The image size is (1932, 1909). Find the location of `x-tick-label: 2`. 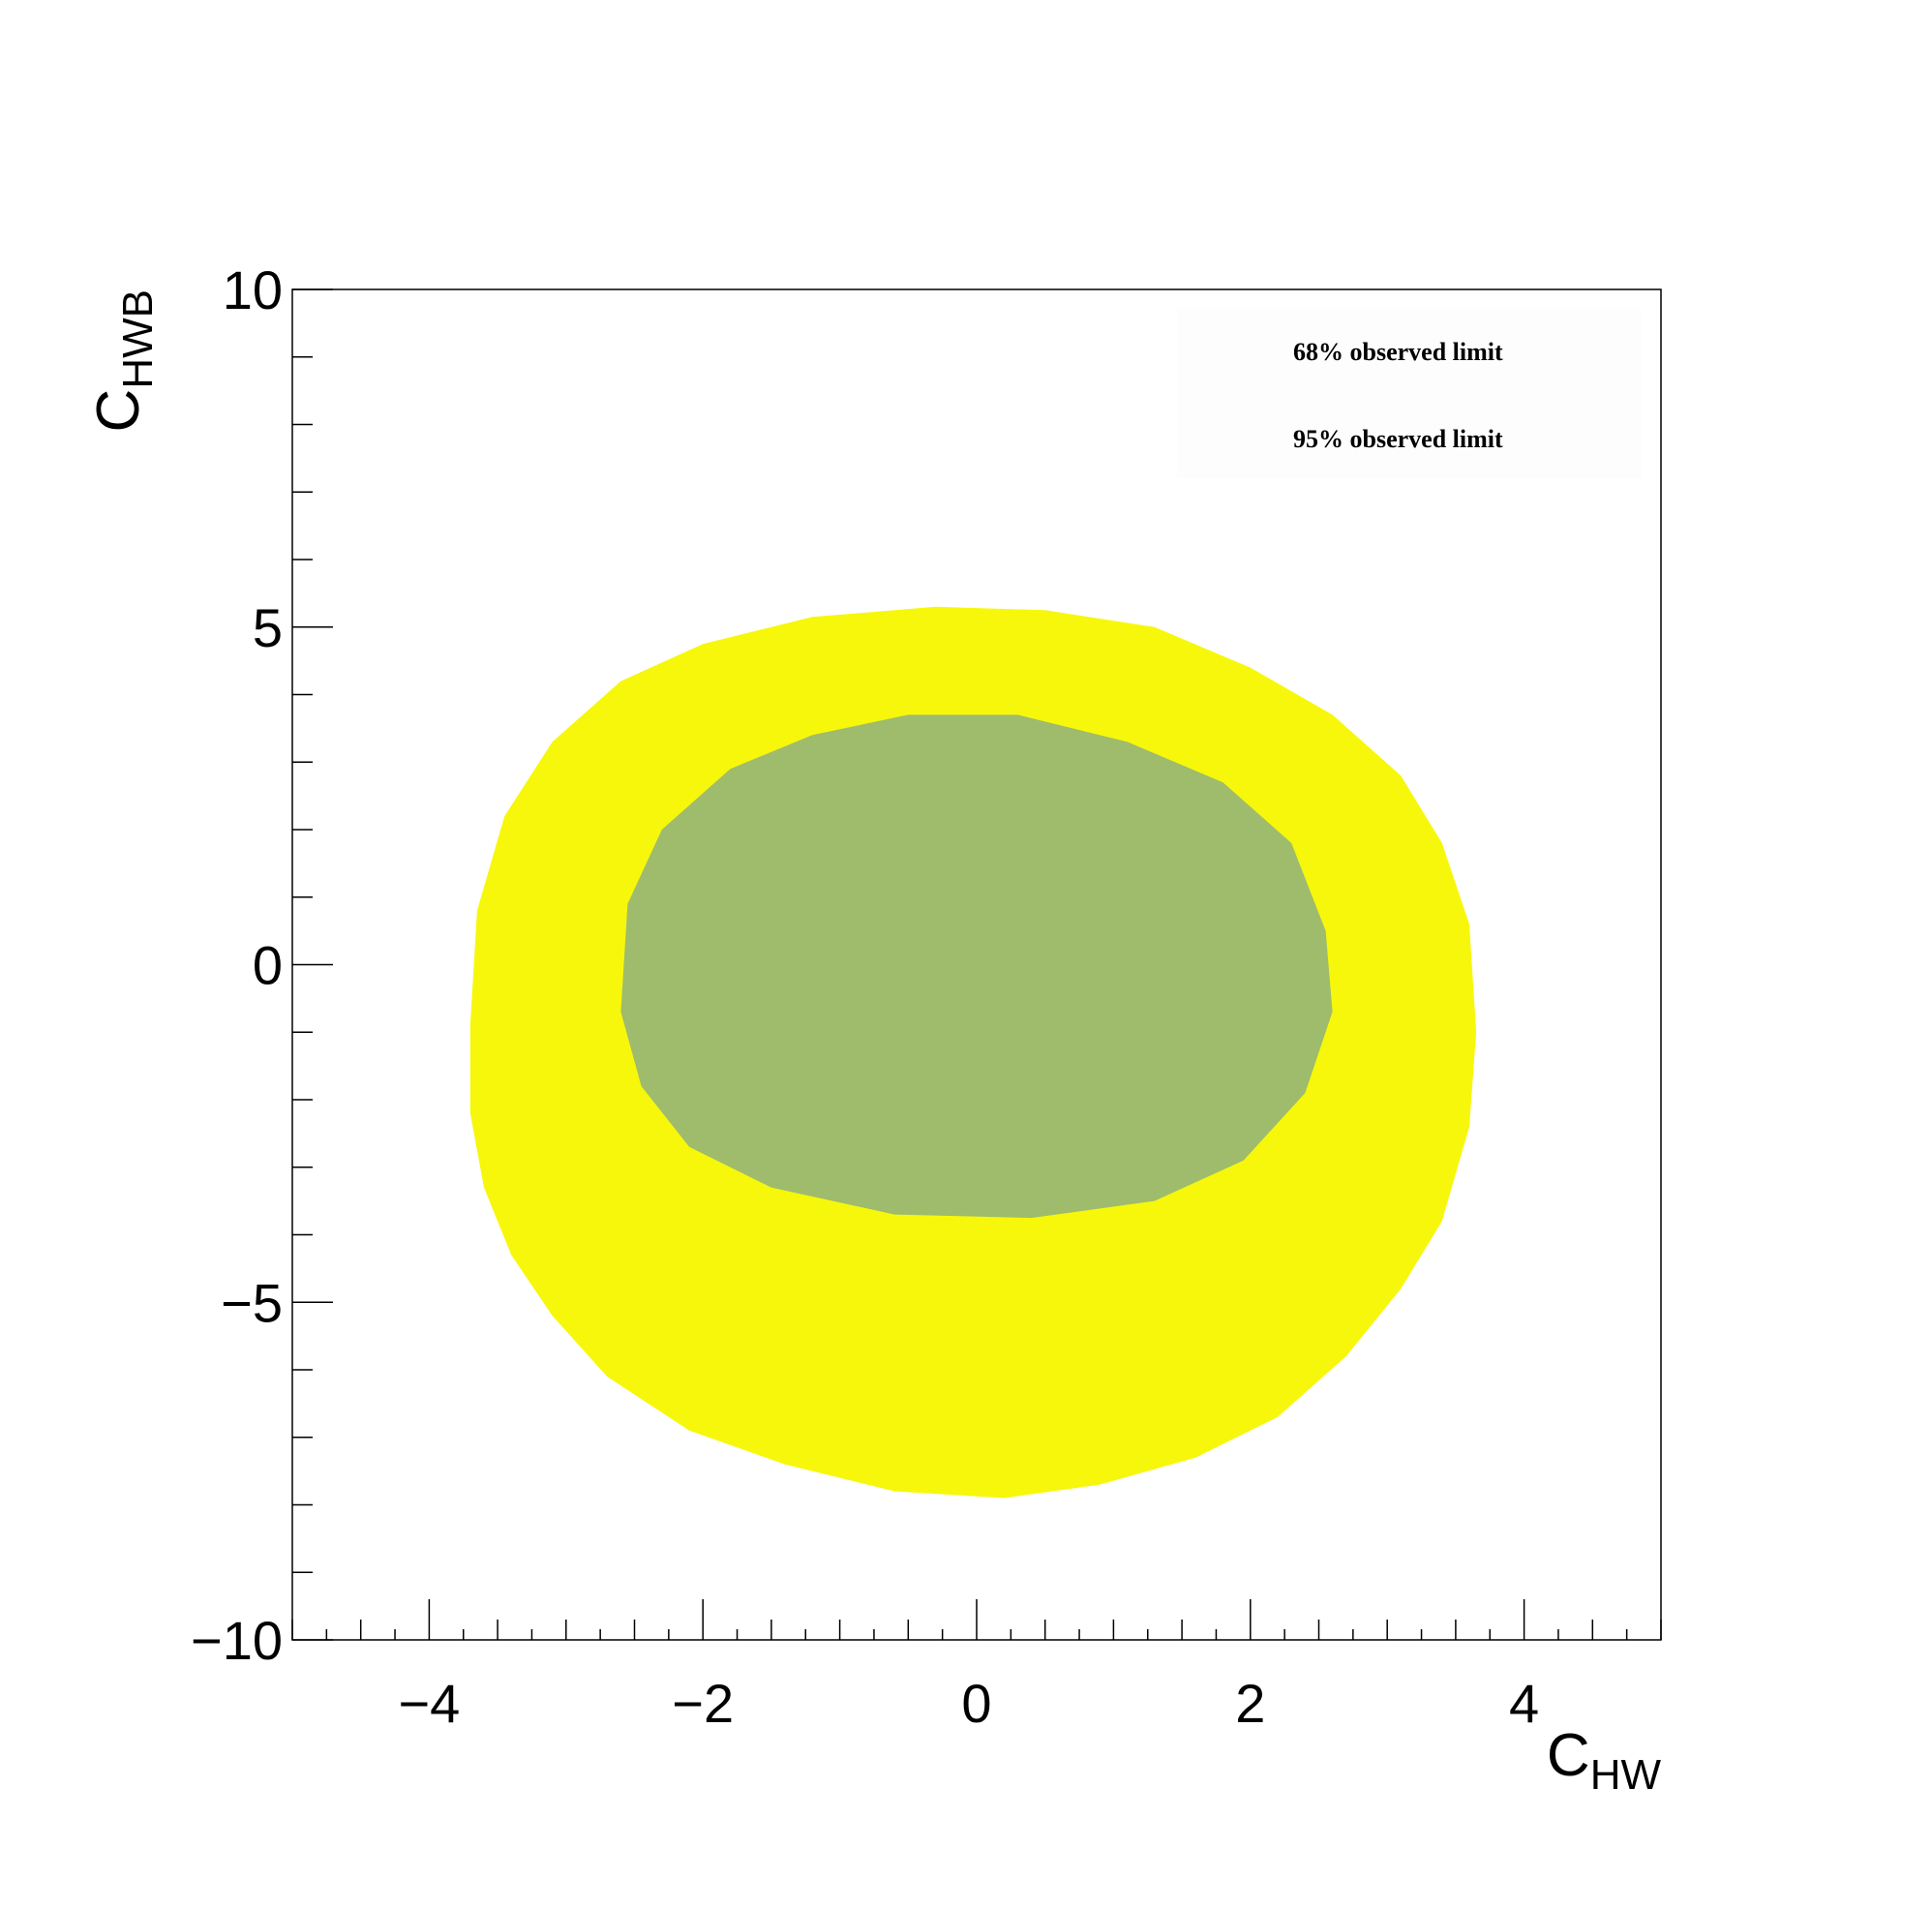

x-tick-label: 2 is located at coordinates (1250, 1703).